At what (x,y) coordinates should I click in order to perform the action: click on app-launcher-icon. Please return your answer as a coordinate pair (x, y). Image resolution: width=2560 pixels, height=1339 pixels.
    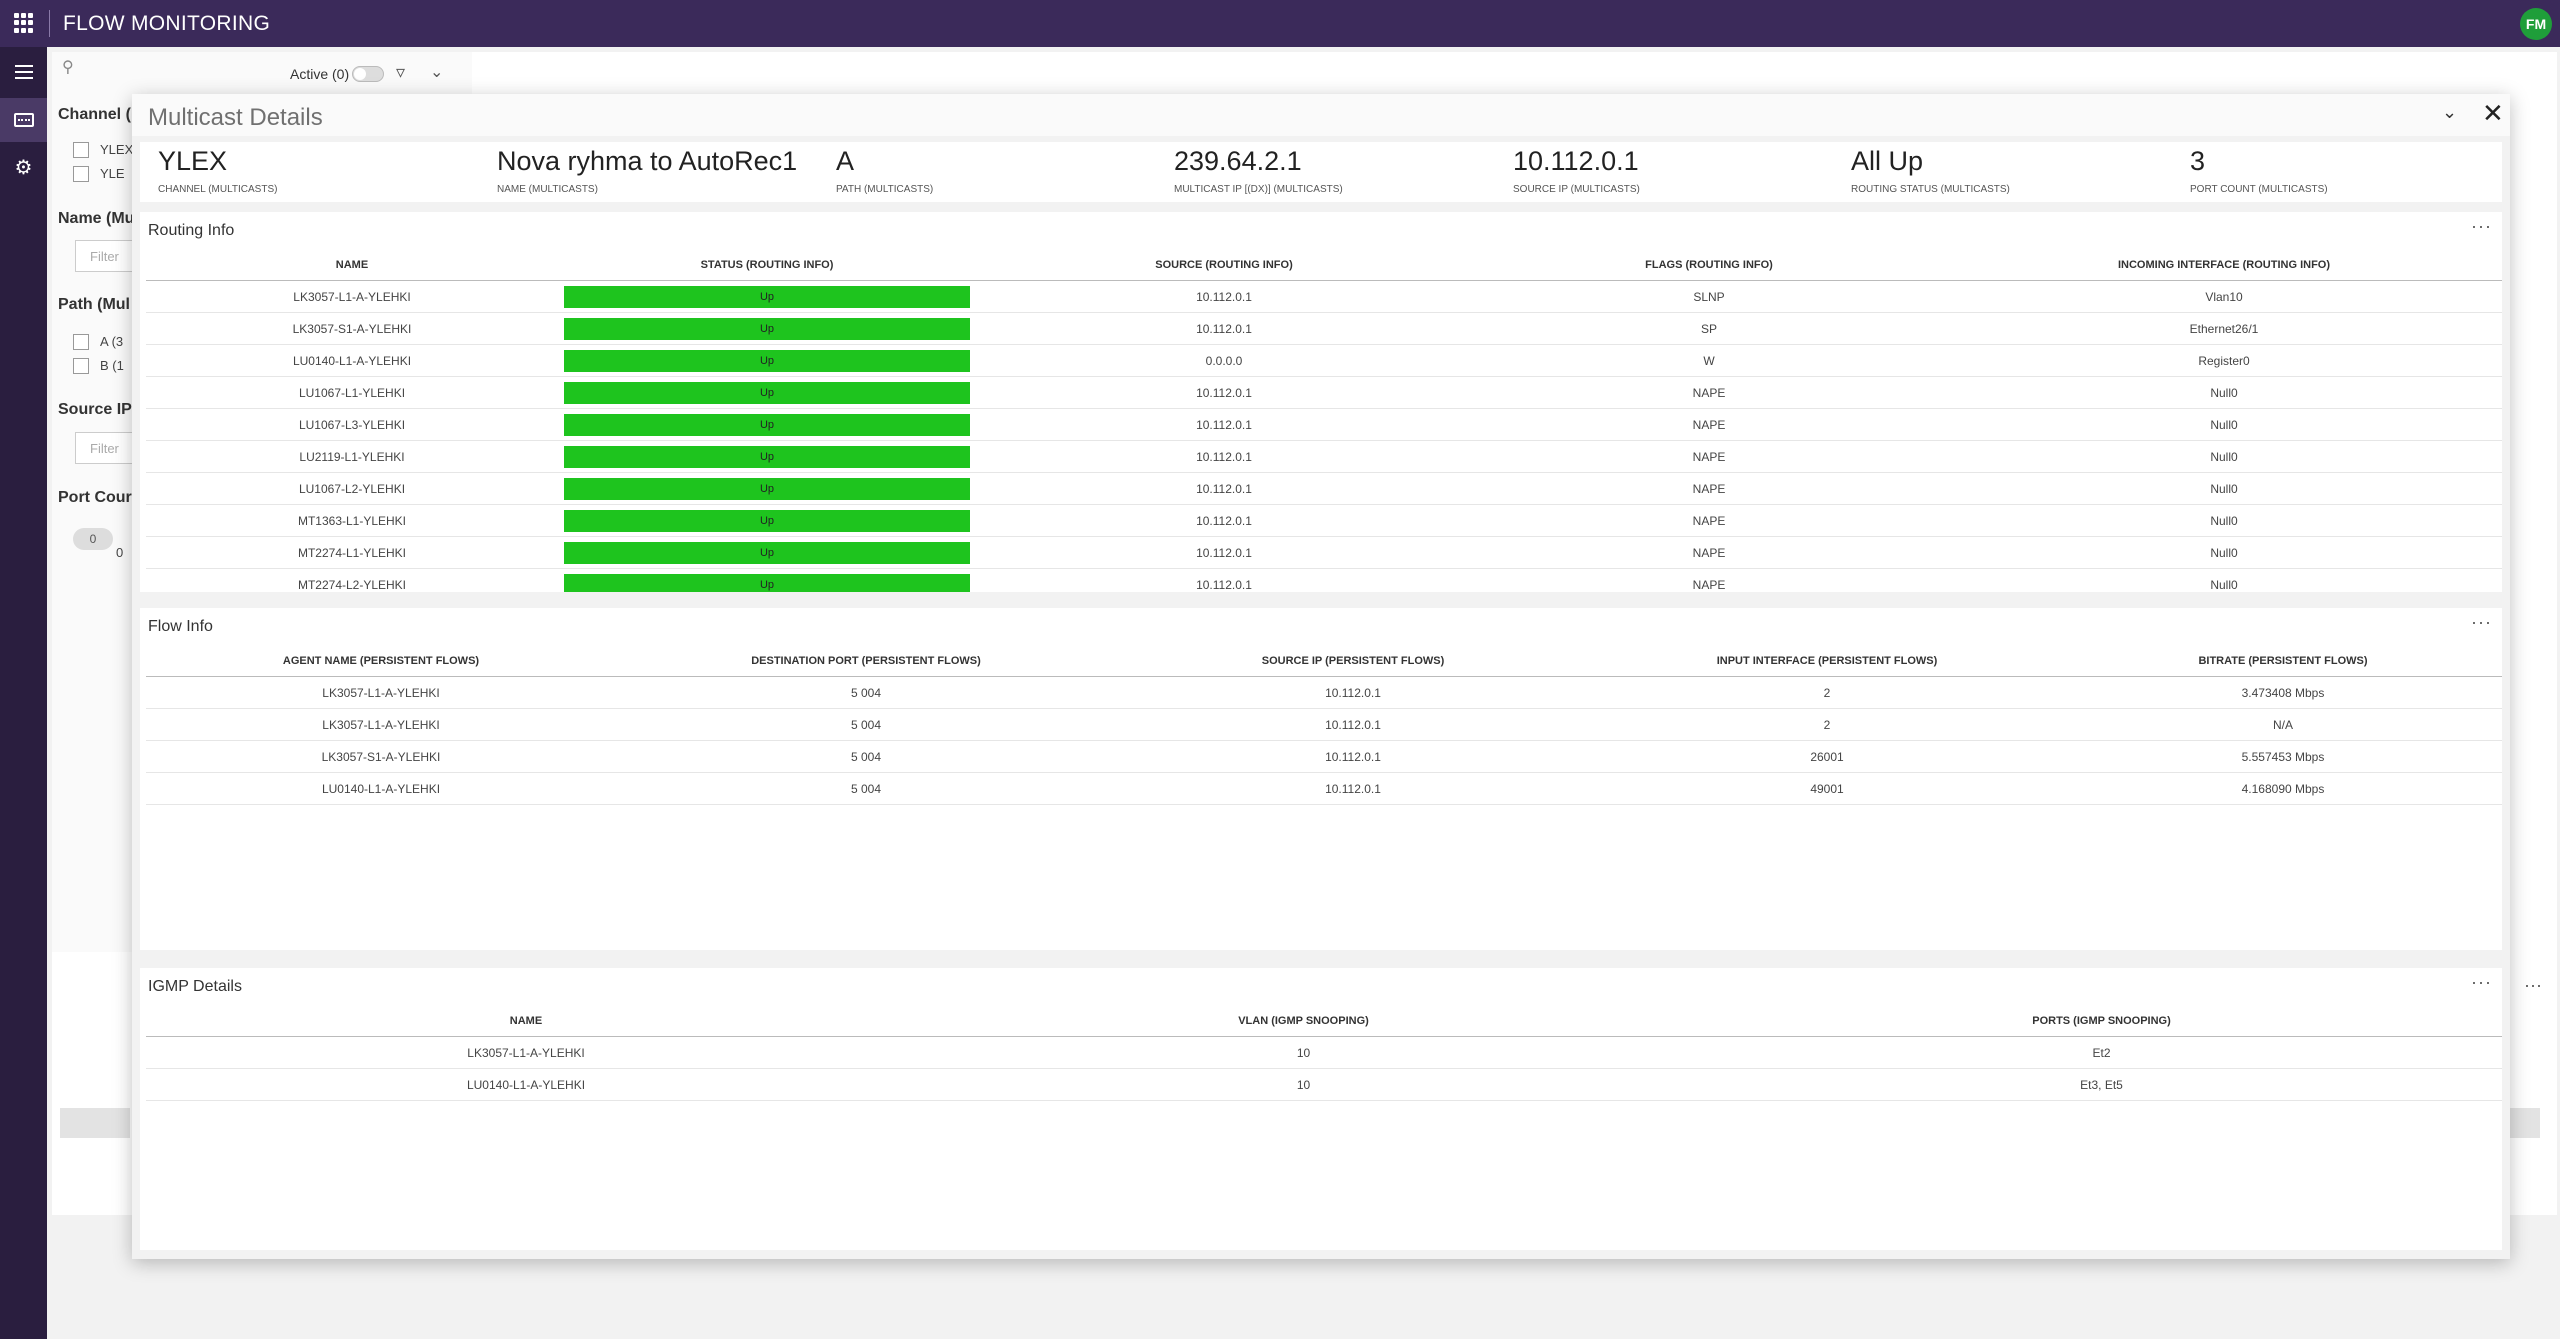
    Looking at the image, I should click on (24, 23).